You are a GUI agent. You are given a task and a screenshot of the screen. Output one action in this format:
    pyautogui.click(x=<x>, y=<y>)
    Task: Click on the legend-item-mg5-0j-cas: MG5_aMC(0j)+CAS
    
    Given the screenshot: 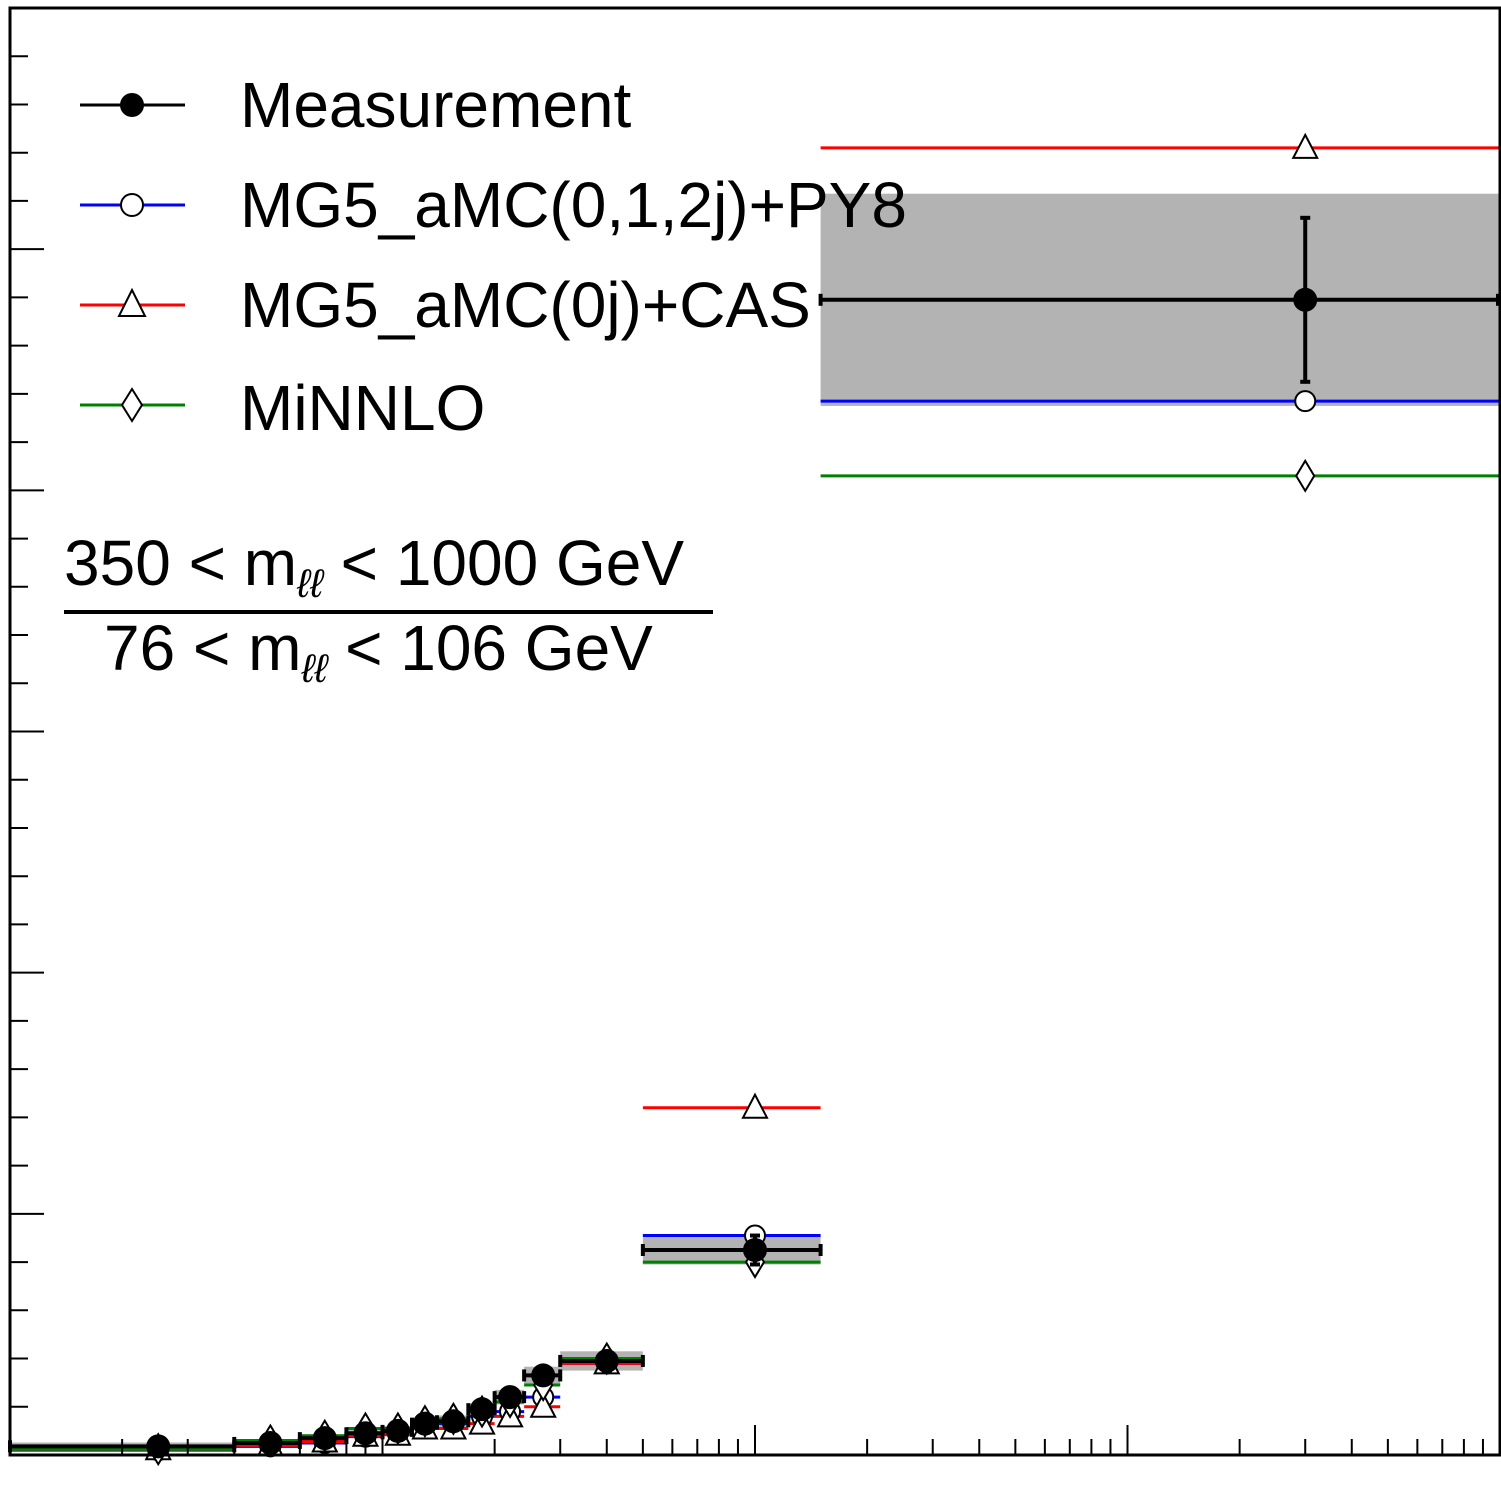 What is the action you would take?
    pyautogui.click(x=445, y=305)
    